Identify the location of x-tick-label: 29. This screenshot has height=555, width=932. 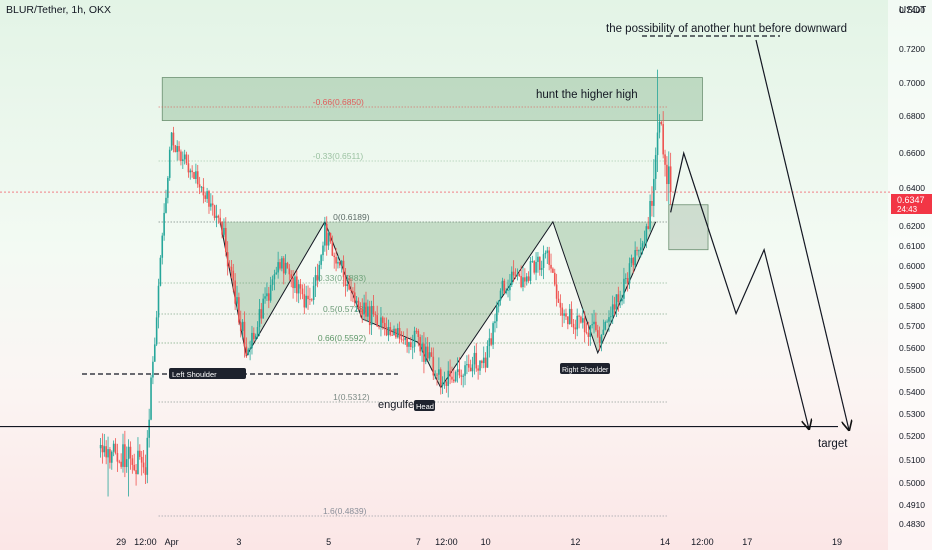
(121, 542).